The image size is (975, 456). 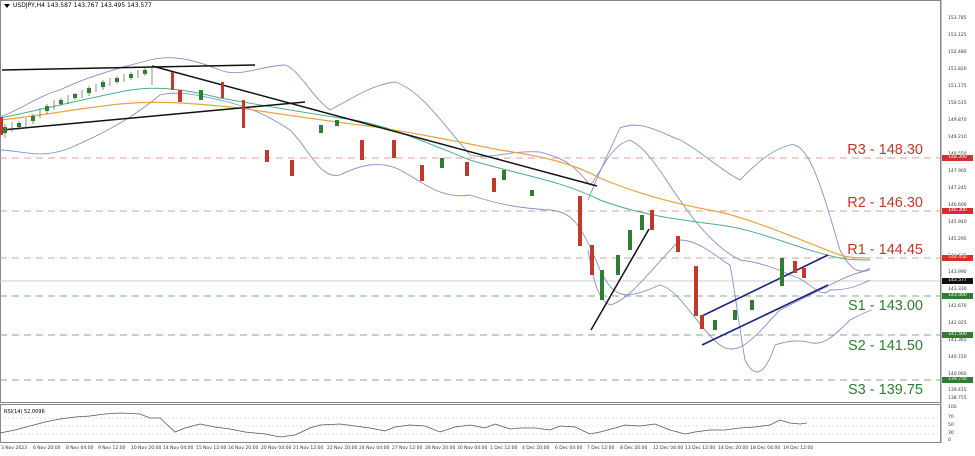 What do you see at coordinates (440, 448) in the screenshot?
I see `x-tick: 28 Nov 20:00` at bounding box center [440, 448].